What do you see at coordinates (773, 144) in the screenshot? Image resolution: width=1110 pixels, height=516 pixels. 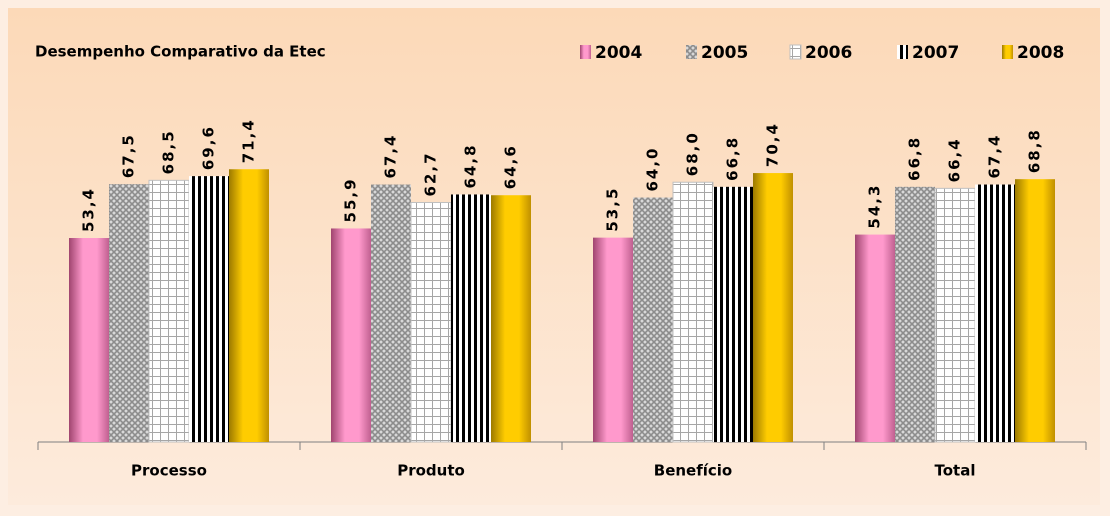 I see `data-label: 70,4` at bounding box center [773, 144].